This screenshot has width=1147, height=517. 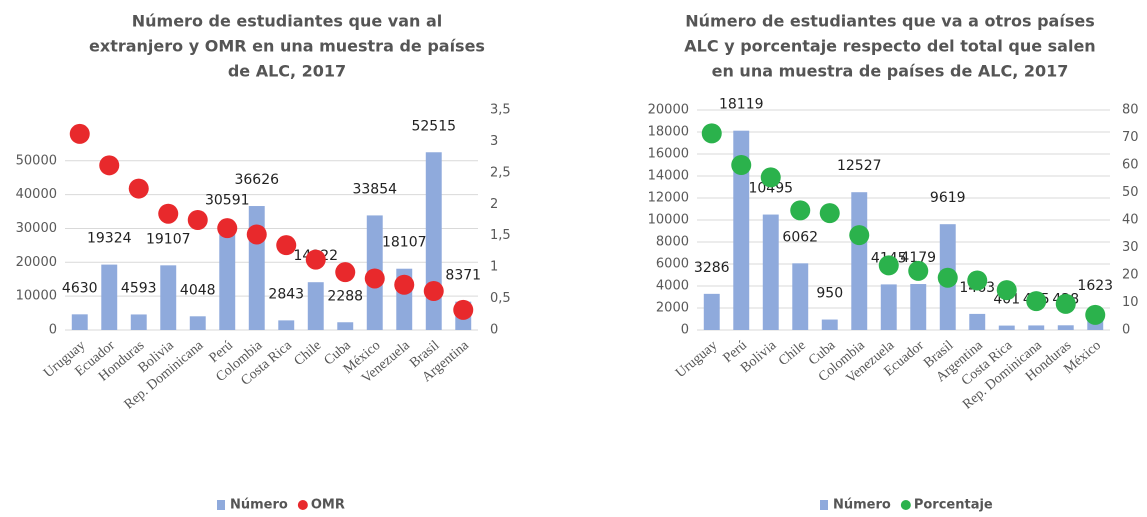 What do you see at coordinates (953, 505) in the screenshot?
I see `legend-label: Porcentaje` at bounding box center [953, 505].